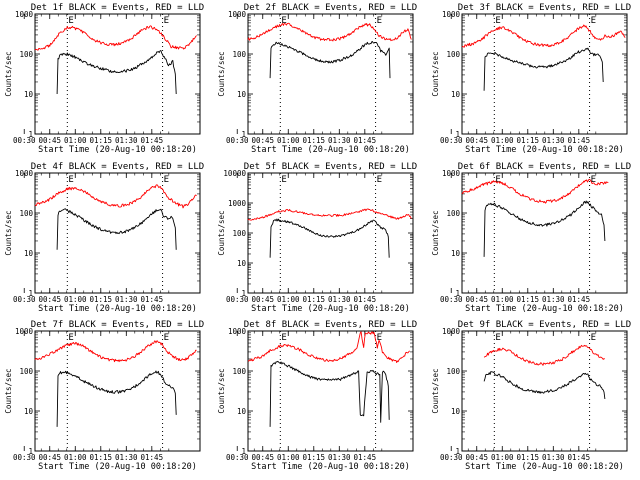 The height and width of the screenshot is (480, 640). What do you see at coordinates (544, 167) in the screenshot?
I see `panel-title: Det 6f BLACK = Events, RED = LLD` at bounding box center [544, 167].